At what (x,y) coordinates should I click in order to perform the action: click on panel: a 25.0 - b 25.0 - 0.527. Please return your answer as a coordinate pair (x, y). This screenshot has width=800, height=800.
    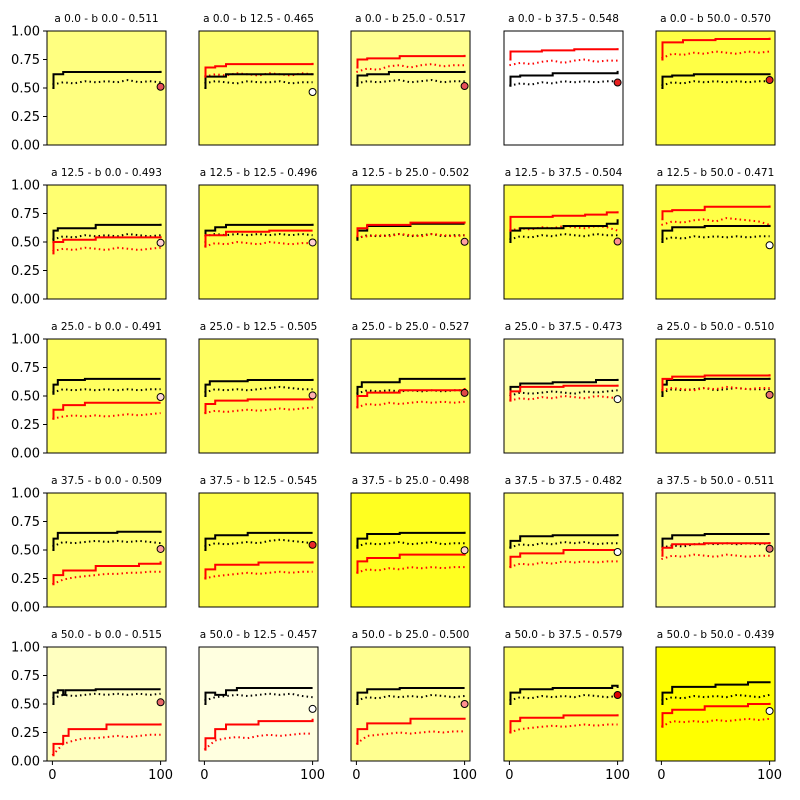
    Looking at the image, I should click on (410, 387).